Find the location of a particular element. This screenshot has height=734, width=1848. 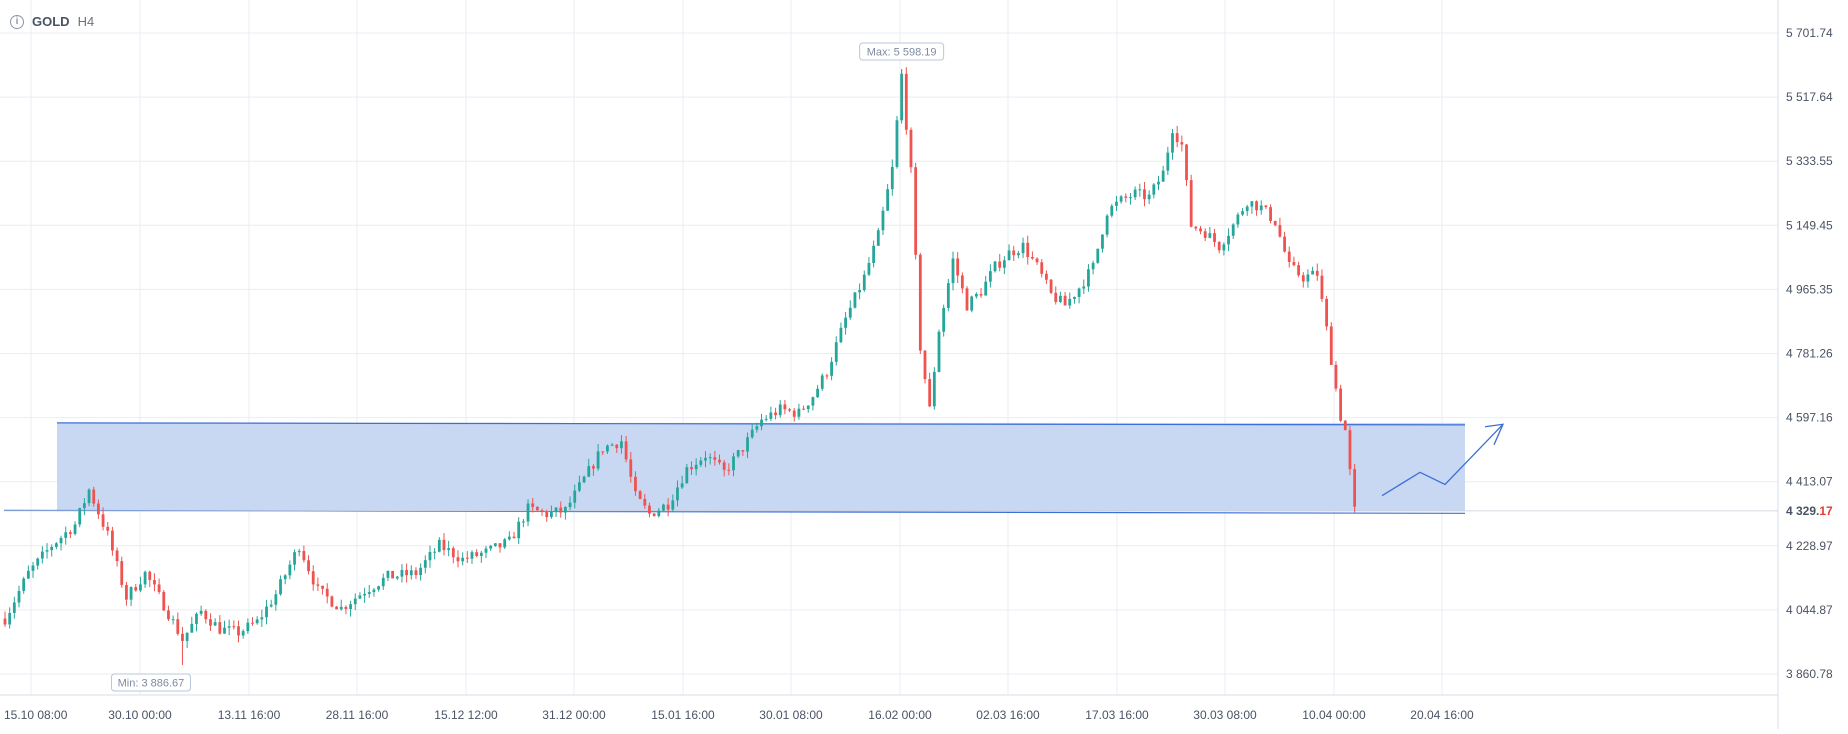

arrow-path is located at coordinates (1442, 460).